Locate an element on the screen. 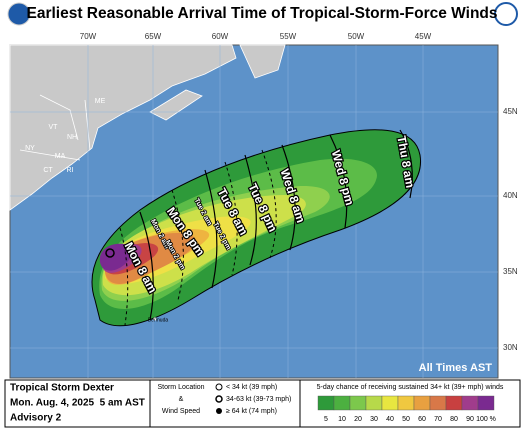 This screenshot has height=435, width=525. place-label: NY is located at coordinates (30, 148).